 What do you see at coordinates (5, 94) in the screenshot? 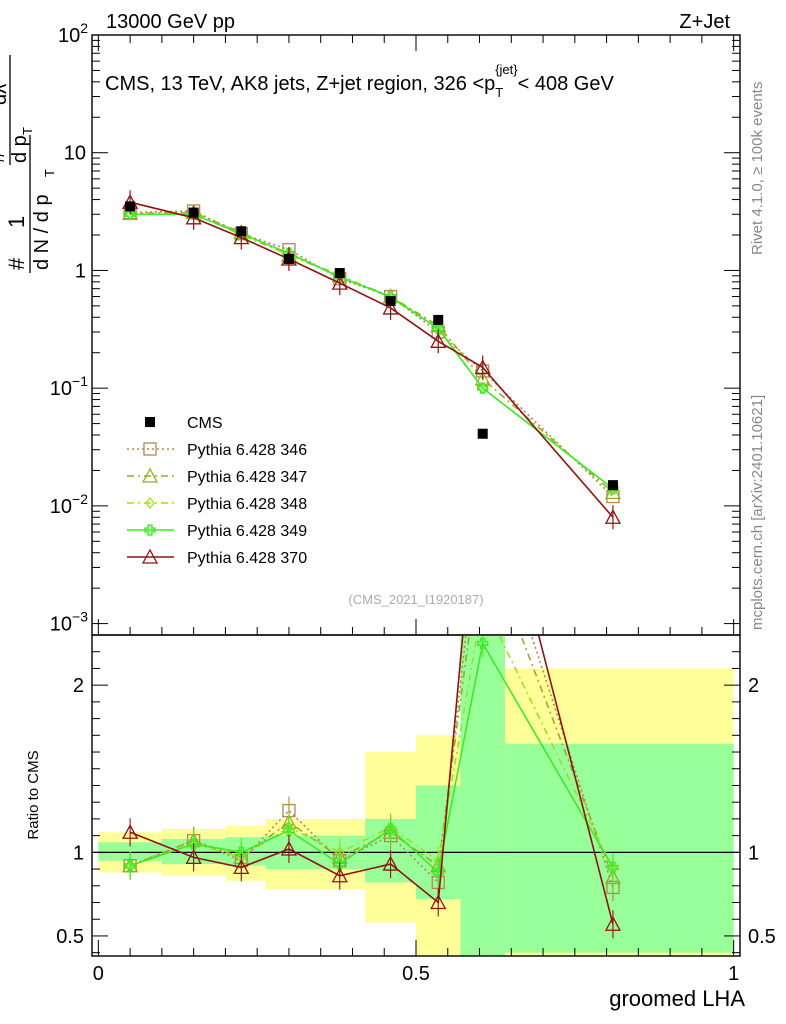
I see `svg-text: dλ` at bounding box center [5, 94].